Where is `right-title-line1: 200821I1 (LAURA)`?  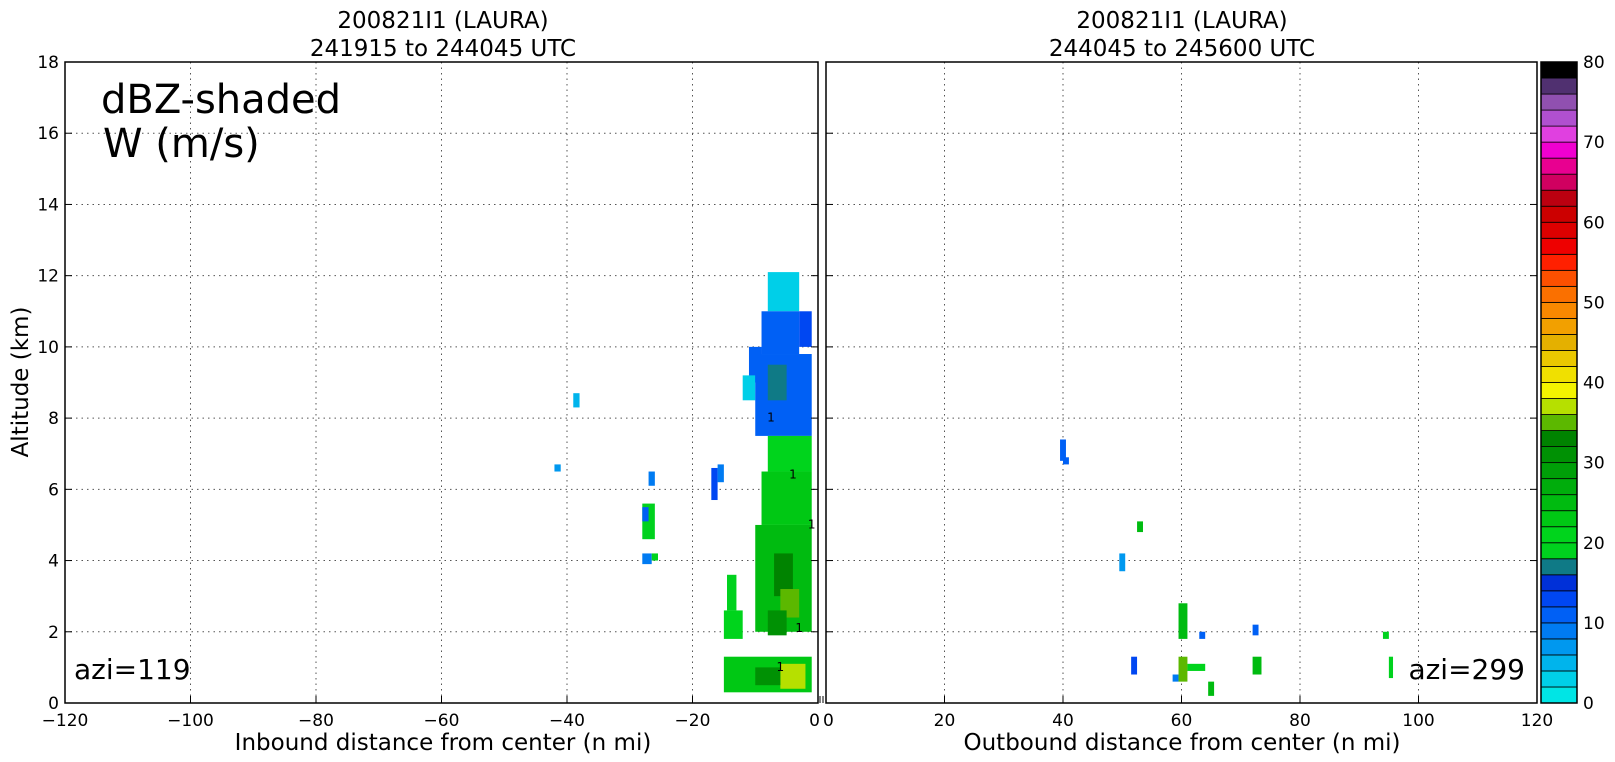 right-title-line1: 200821I1 (LAURA) is located at coordinates (1181, 21).